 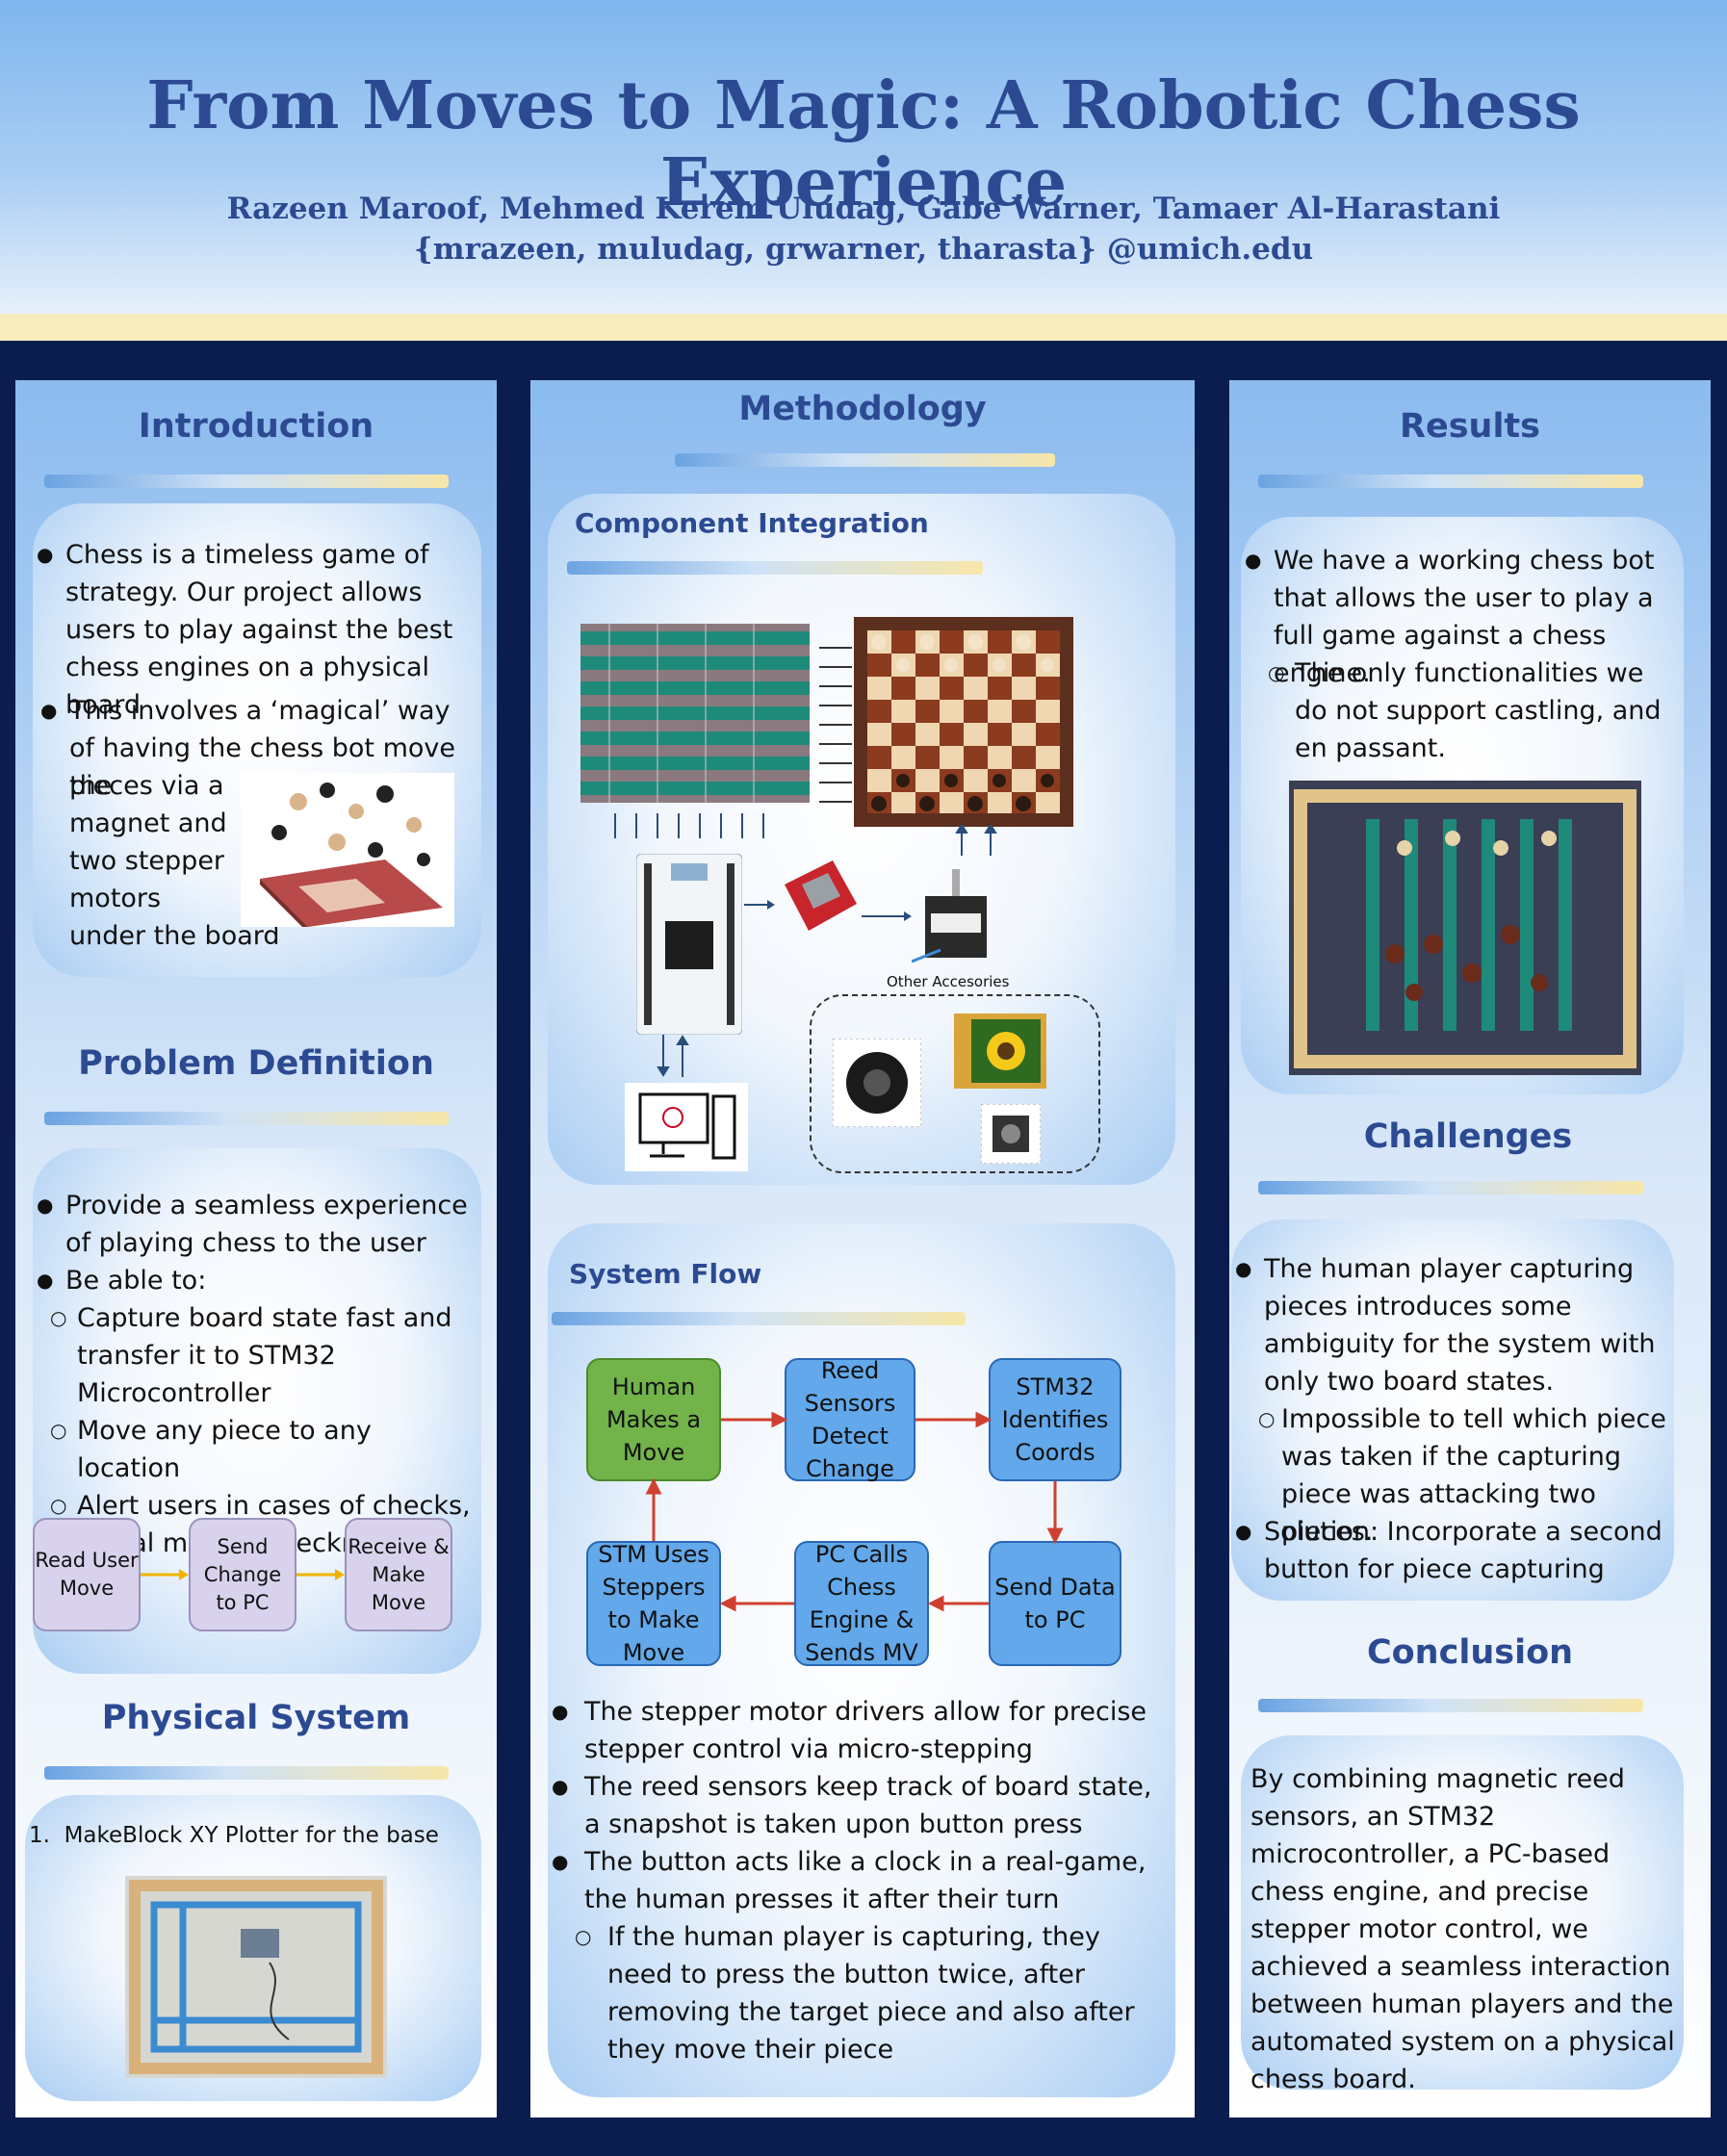 I want to click on push-button-icon, so click(x=1011, y=1134).